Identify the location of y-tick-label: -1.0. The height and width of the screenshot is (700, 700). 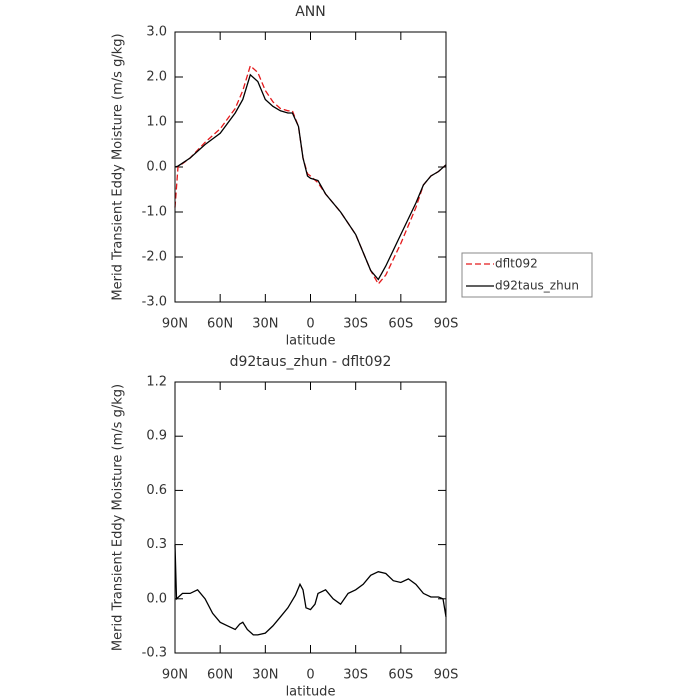
(154, 212).